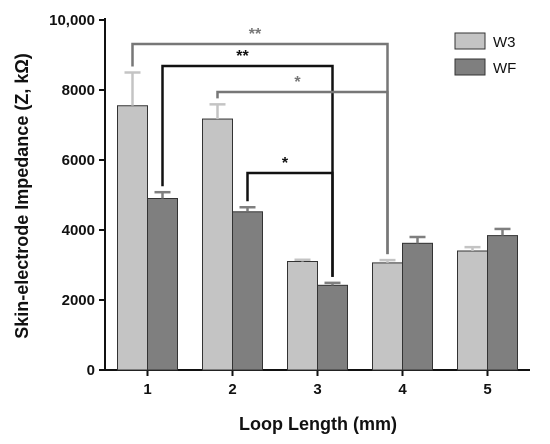 This screenshot has height=444, width=550. I want to click on x-axis-title: Loop Length (mm), so click(318, 424).